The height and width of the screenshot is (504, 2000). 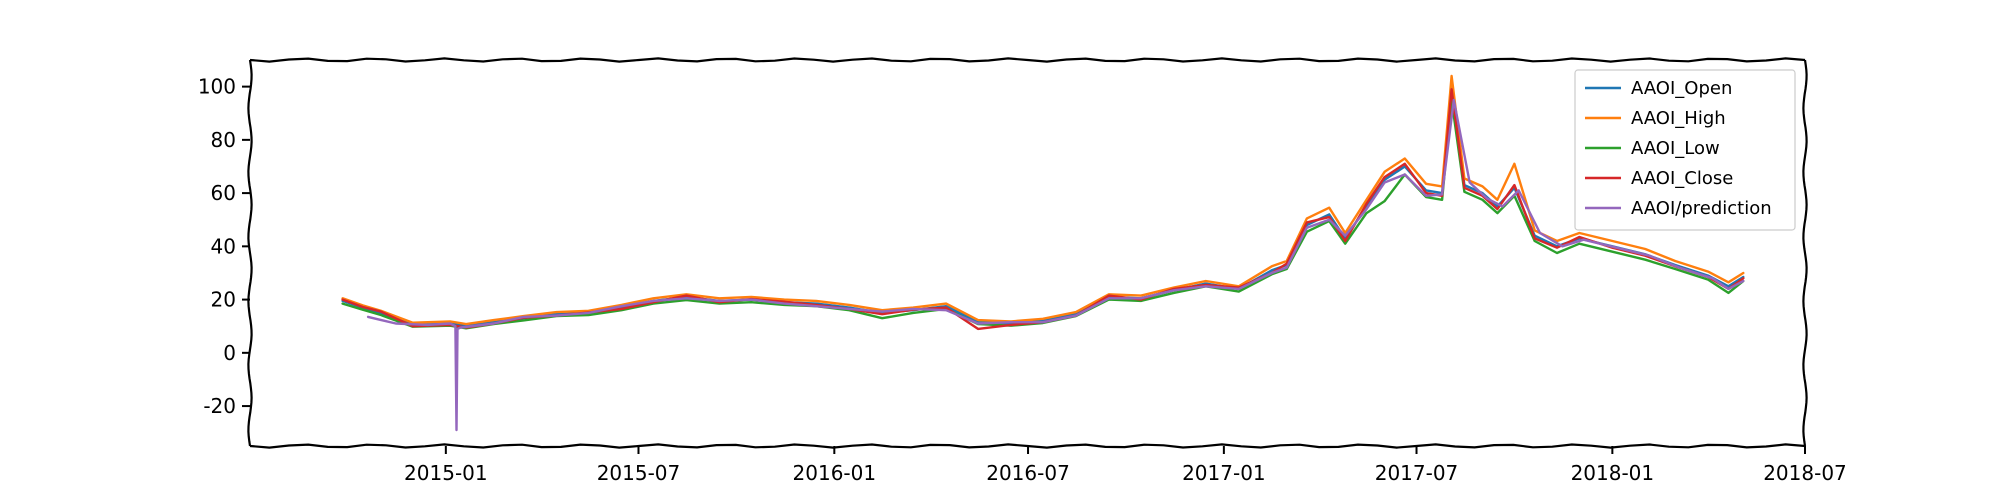 What do you see at coordinates (1028, 473) in the screenshot?
I see `x-tick-label: 2016-07` at bounding box center [1028, 473].